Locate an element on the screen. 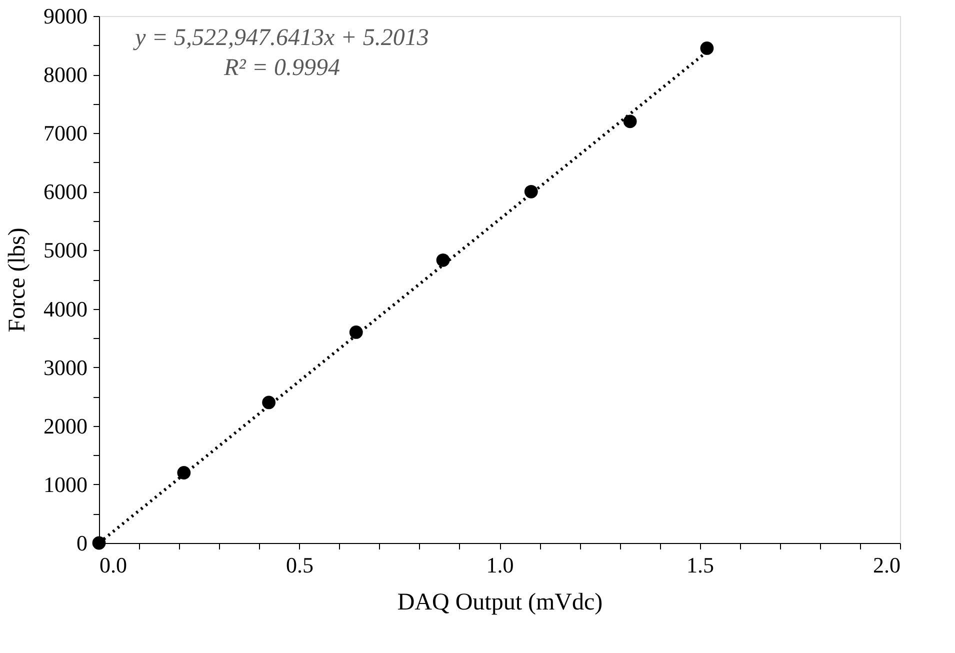  annotation: y = 5,522,947.6413x + 5.2013 is located at coordinates (281, 38).